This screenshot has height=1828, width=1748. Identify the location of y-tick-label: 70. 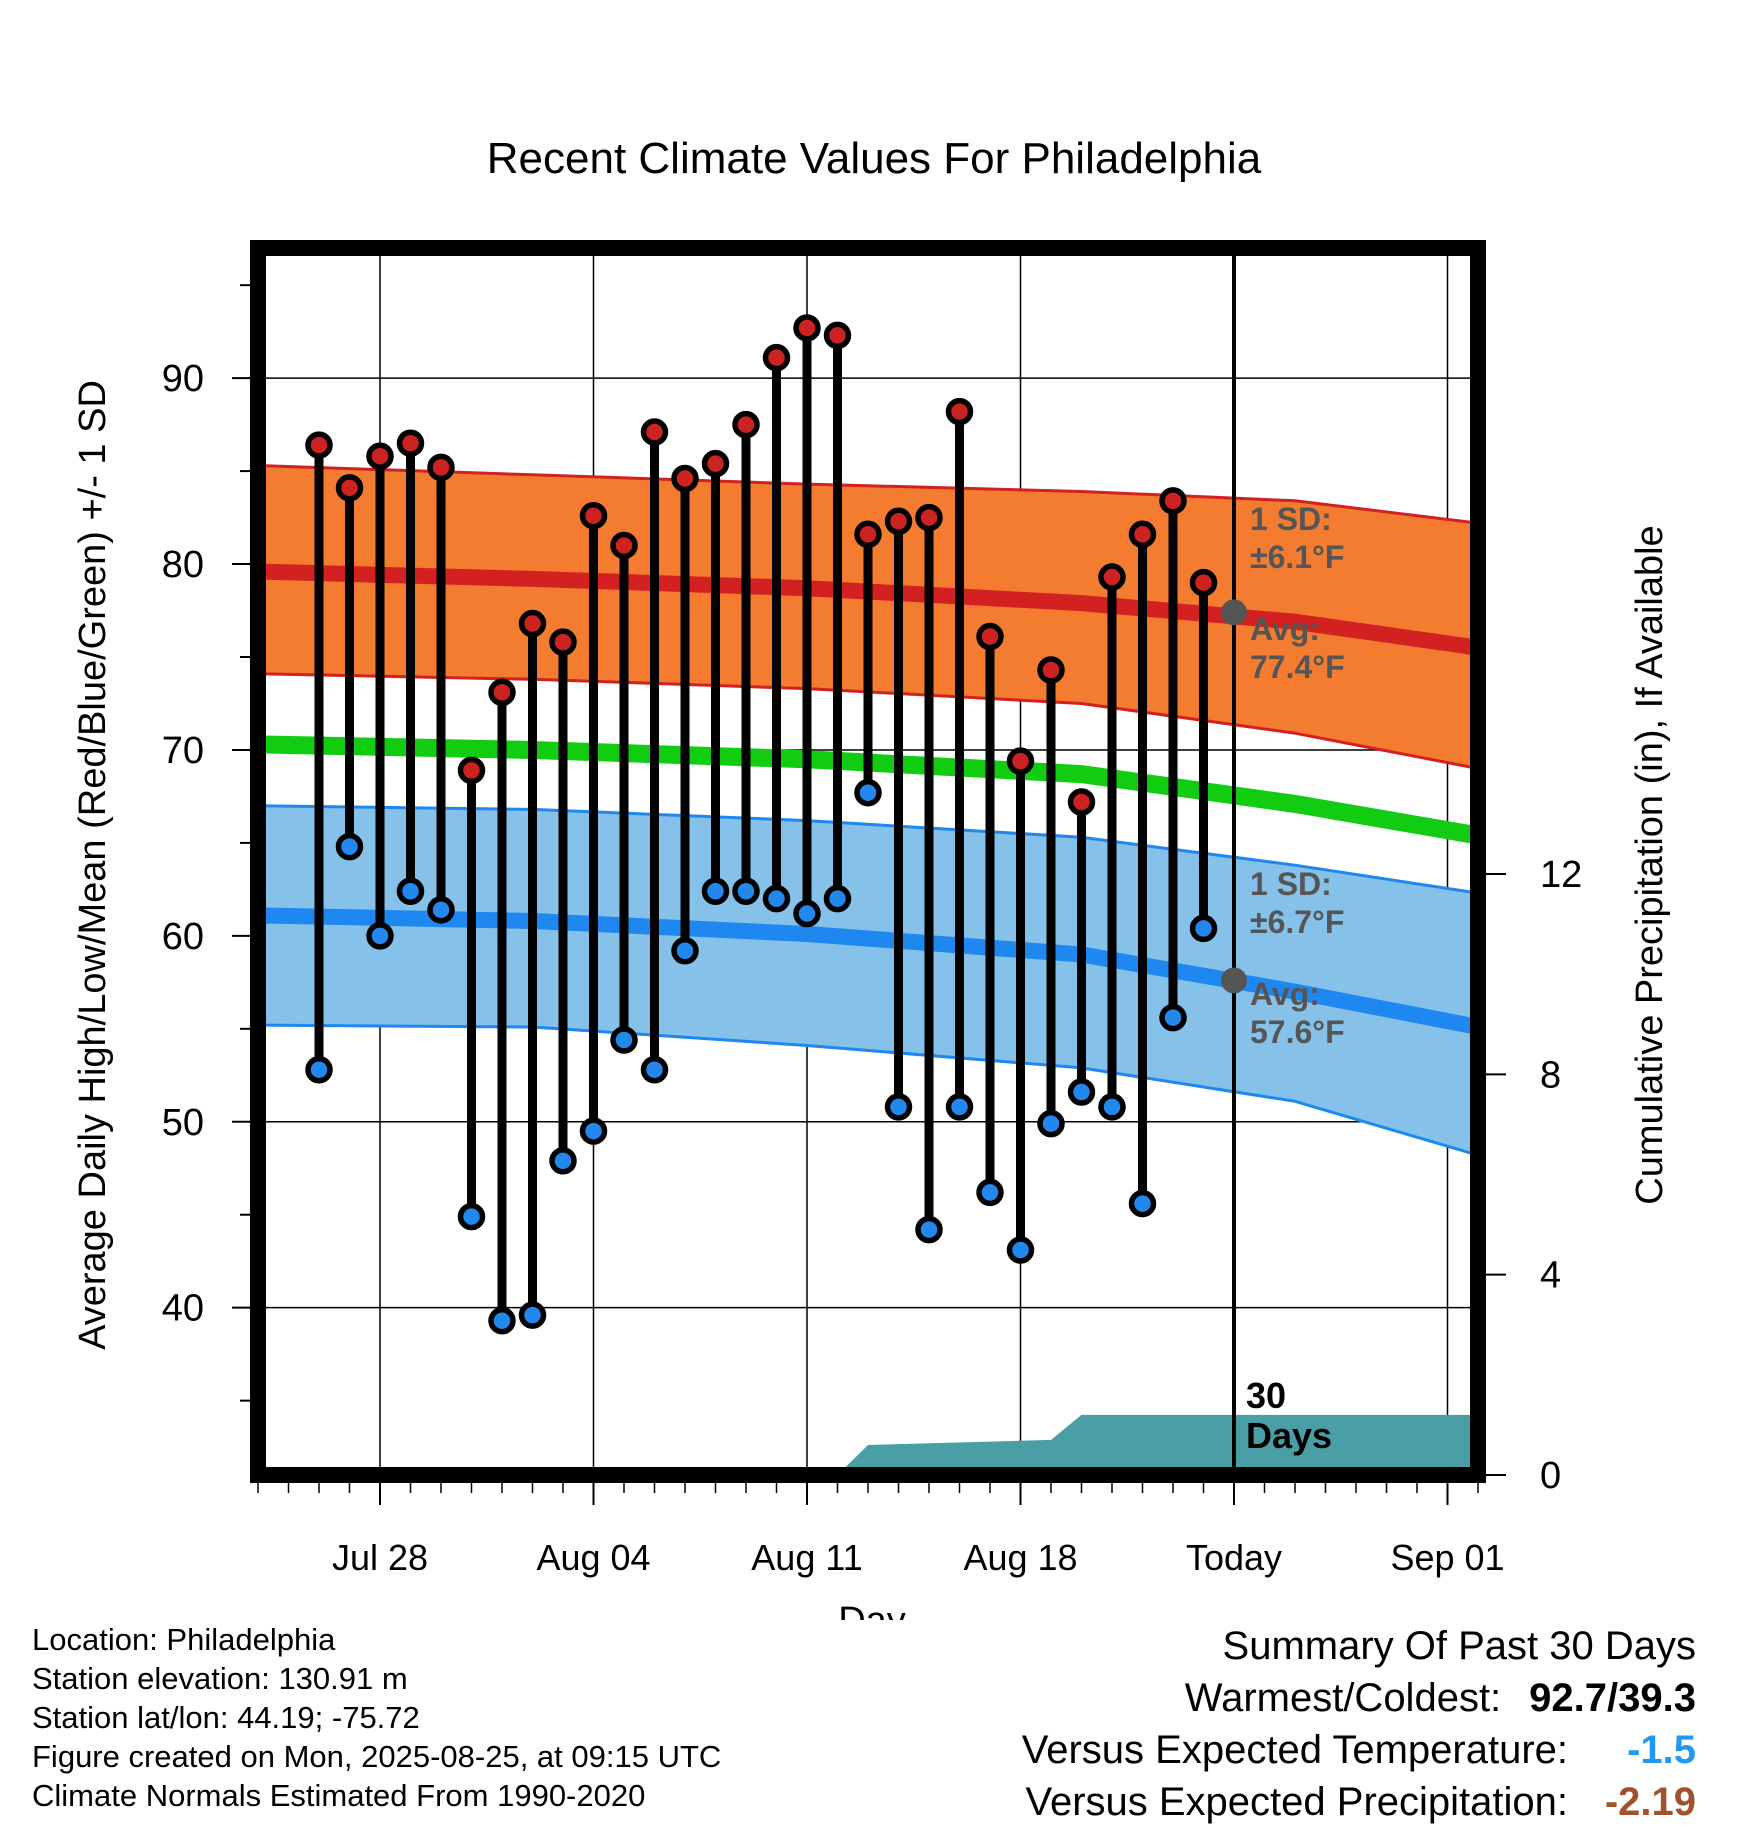
(183, 751).